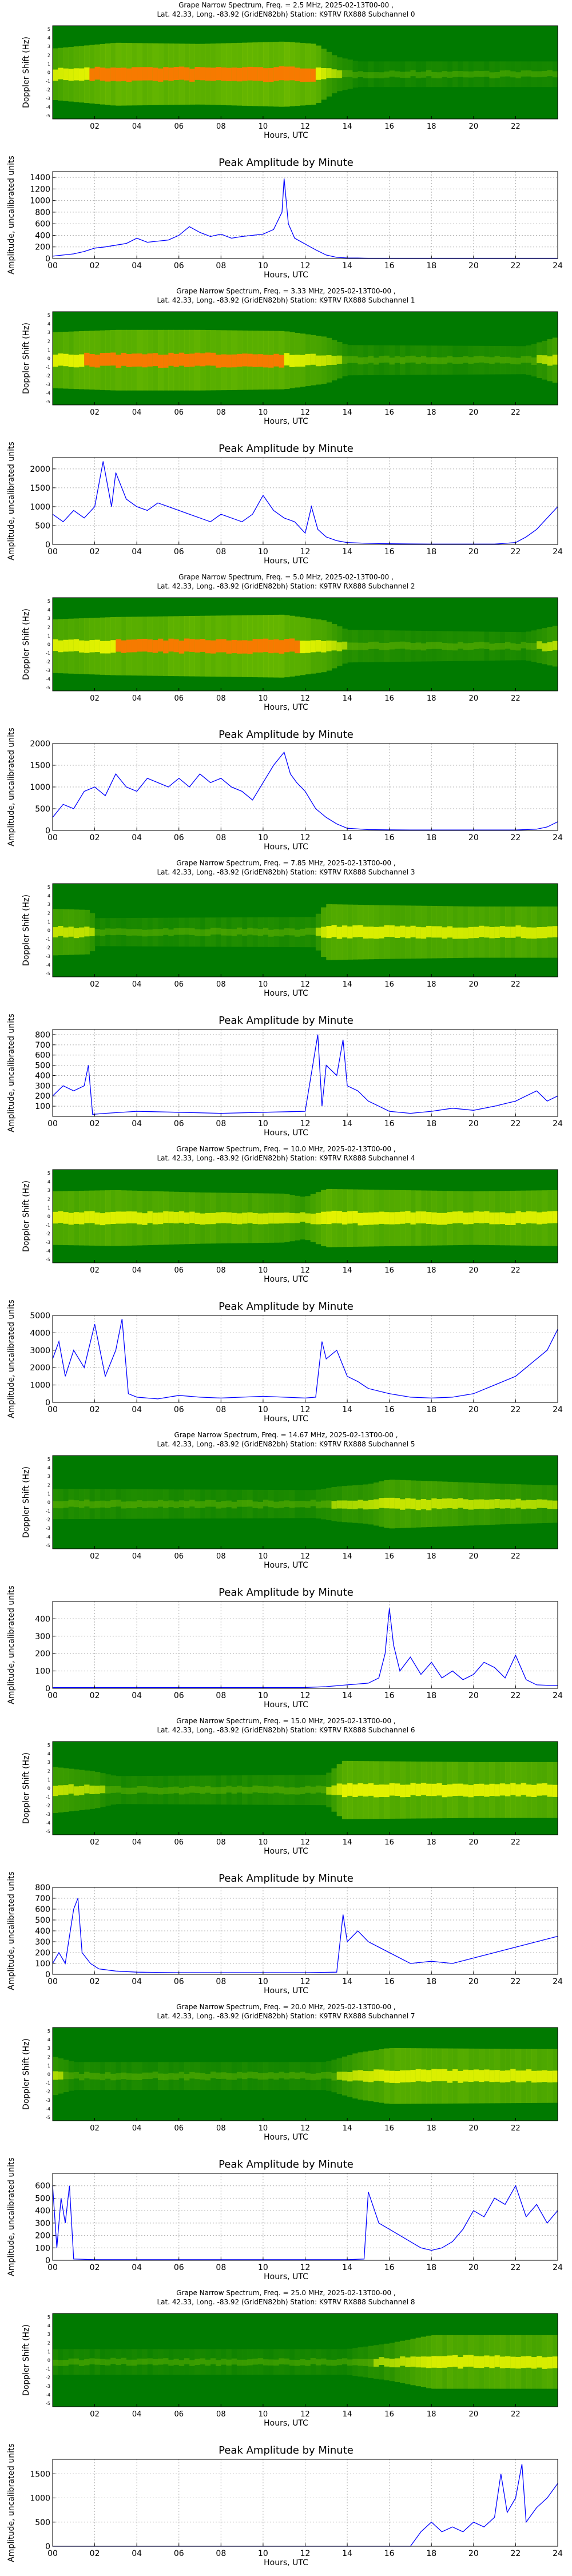 This screenshot has width=572, height=2576. I want to click on amplitude-x-tick-label: 24, so click(558, 1981).